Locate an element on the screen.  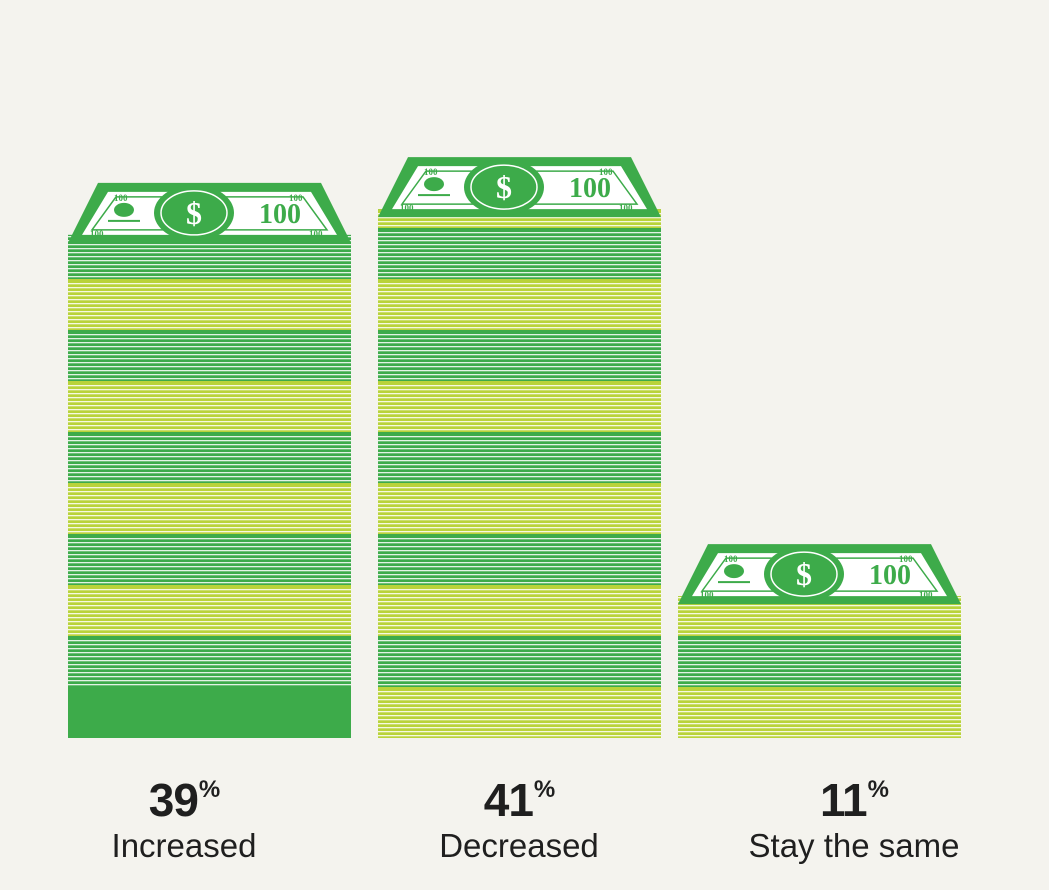
value-label-increased: 39% is located at coordinates (184, 800).